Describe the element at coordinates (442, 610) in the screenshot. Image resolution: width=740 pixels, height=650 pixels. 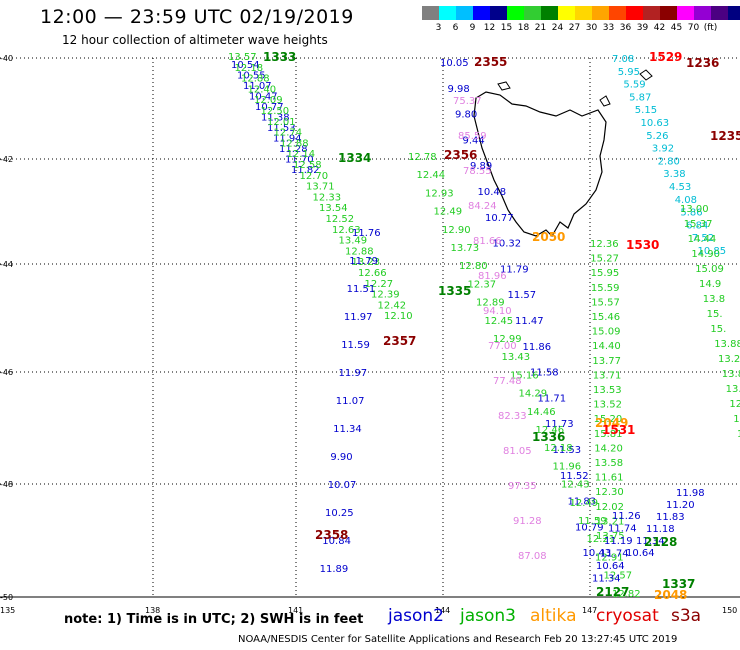
I see `lon-label: 144` at that location.